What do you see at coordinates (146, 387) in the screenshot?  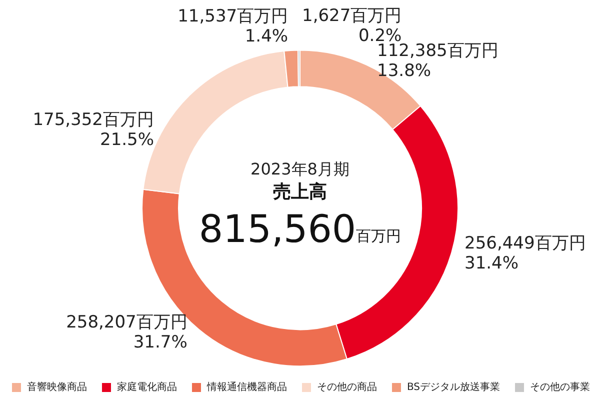 I see `legend-label: 家庭電化商品` at bounding box center [146, 387].